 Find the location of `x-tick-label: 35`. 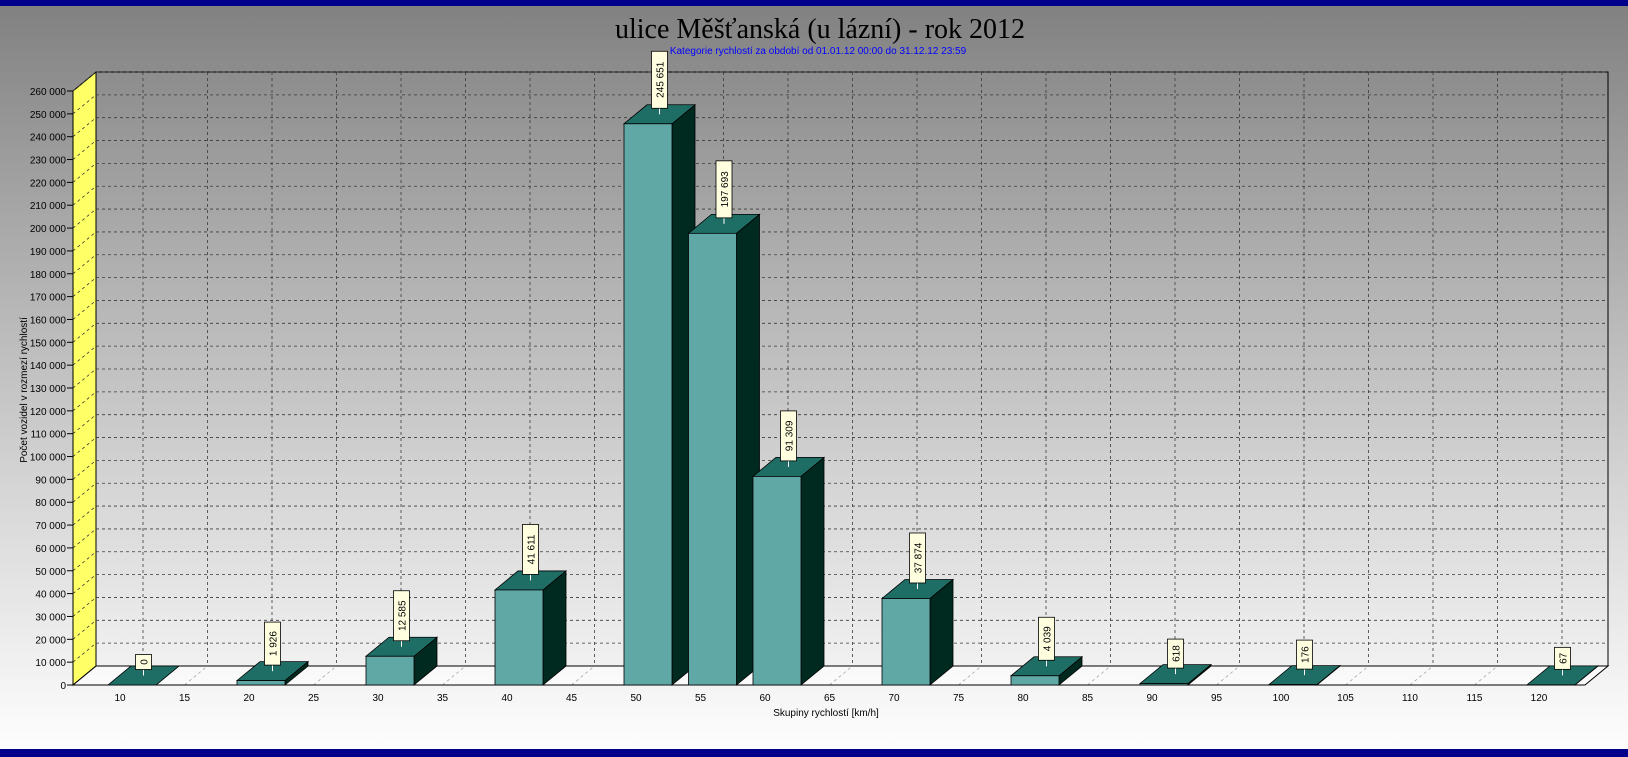

x-tick-label: 35 is located at coordinates (443, 698).